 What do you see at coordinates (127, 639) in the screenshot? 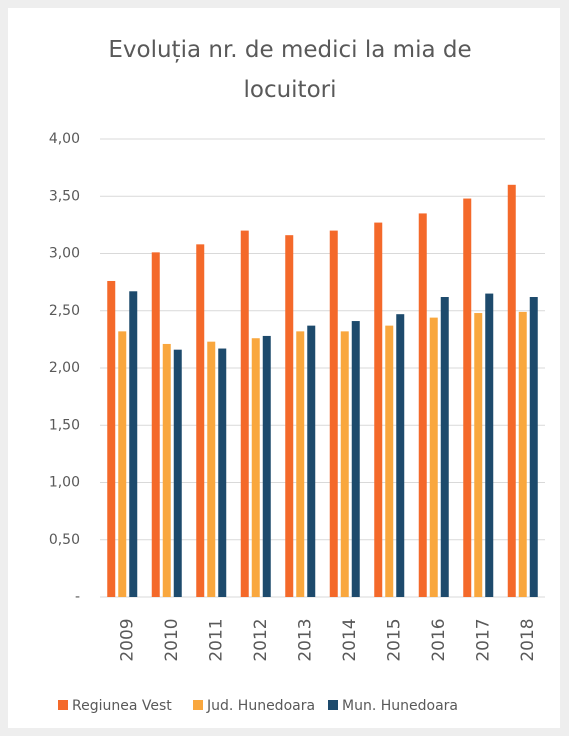
I see `x-tick-label: 2009` at bounding box center [127, 639].